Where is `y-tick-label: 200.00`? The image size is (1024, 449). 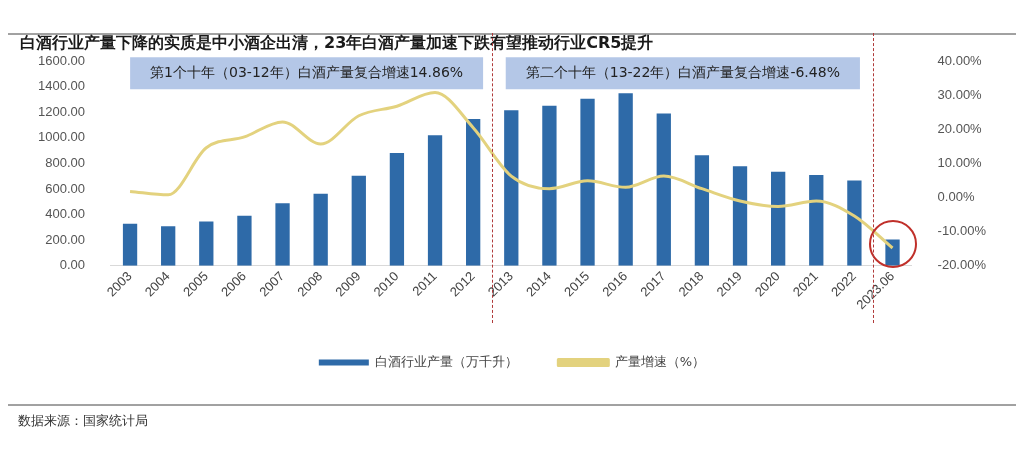
y-tick-label: 200.00 is located at coordinates (65, 239).